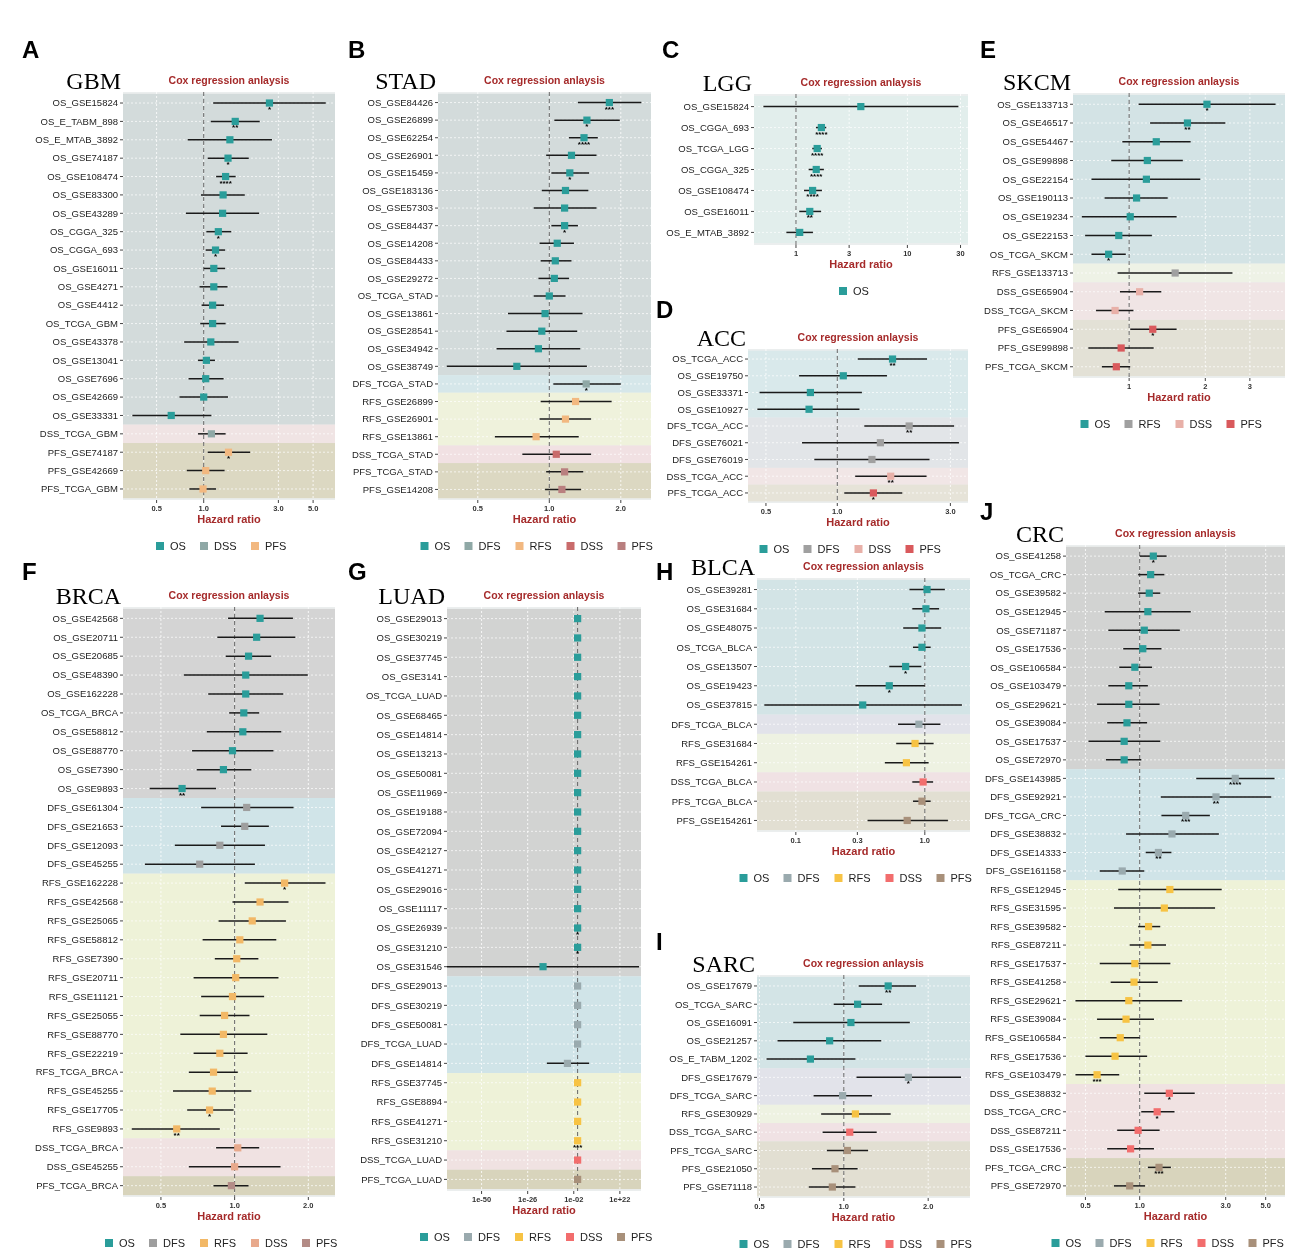 This screenshot has width=1292, height=1252. What do you see at coordinates (85, 675) in the screenshot?
I see `y-tick-label: OS_GSE48390` at bounding box center [85, 675].